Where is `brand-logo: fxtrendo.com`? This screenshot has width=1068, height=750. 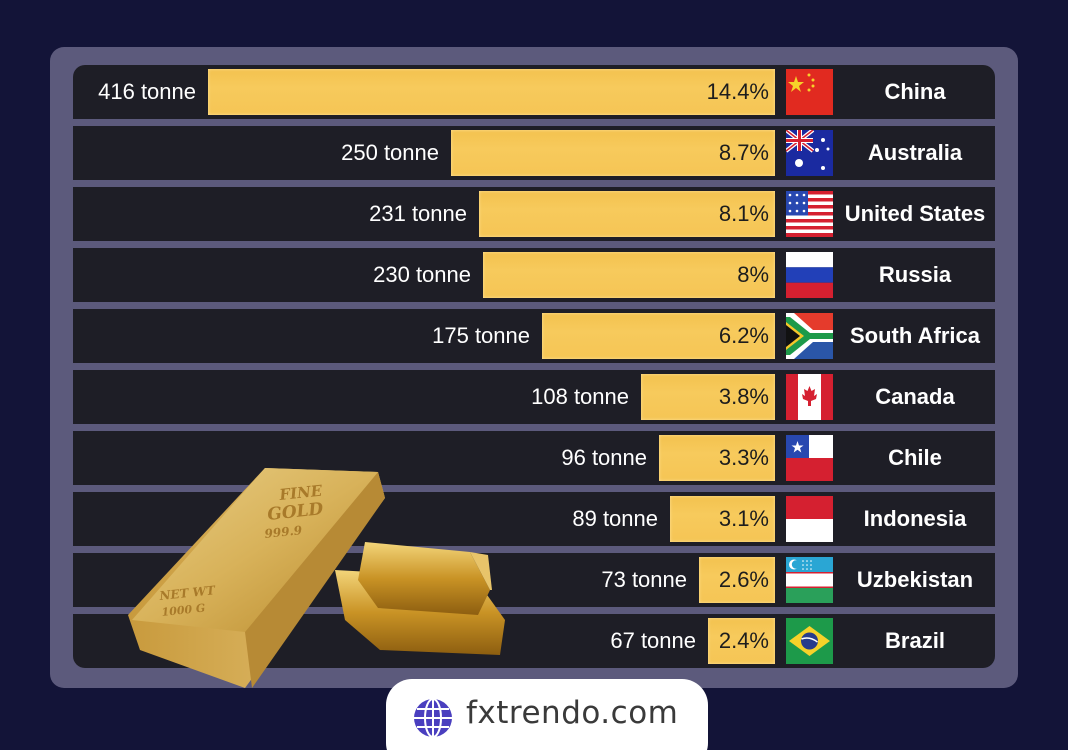 brand-logo: fxtrendo.com is located at coordinates (547, 714).